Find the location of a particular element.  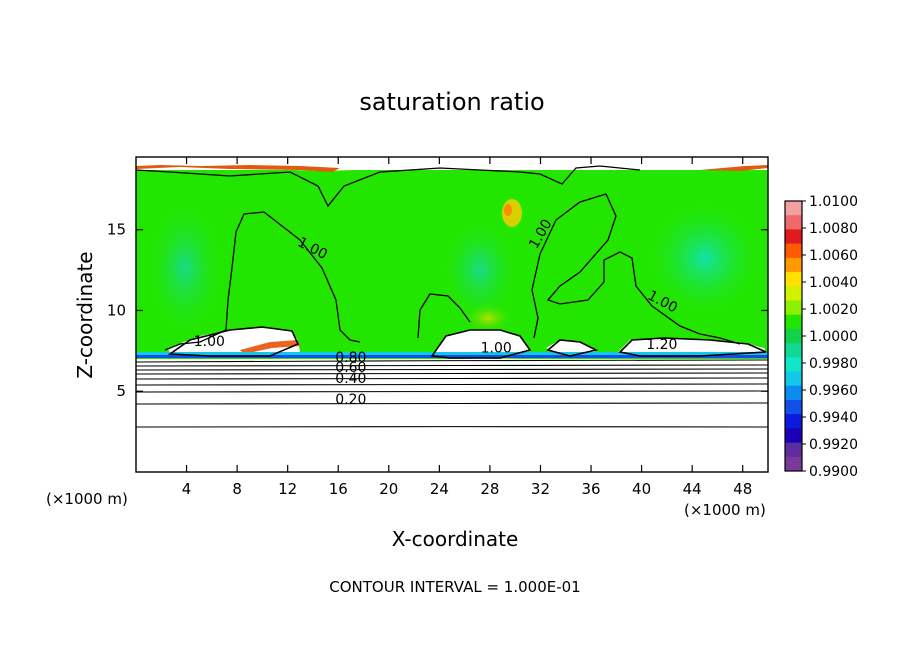

colorbar-label: 0.9940 is located at coordinates (833, 418).